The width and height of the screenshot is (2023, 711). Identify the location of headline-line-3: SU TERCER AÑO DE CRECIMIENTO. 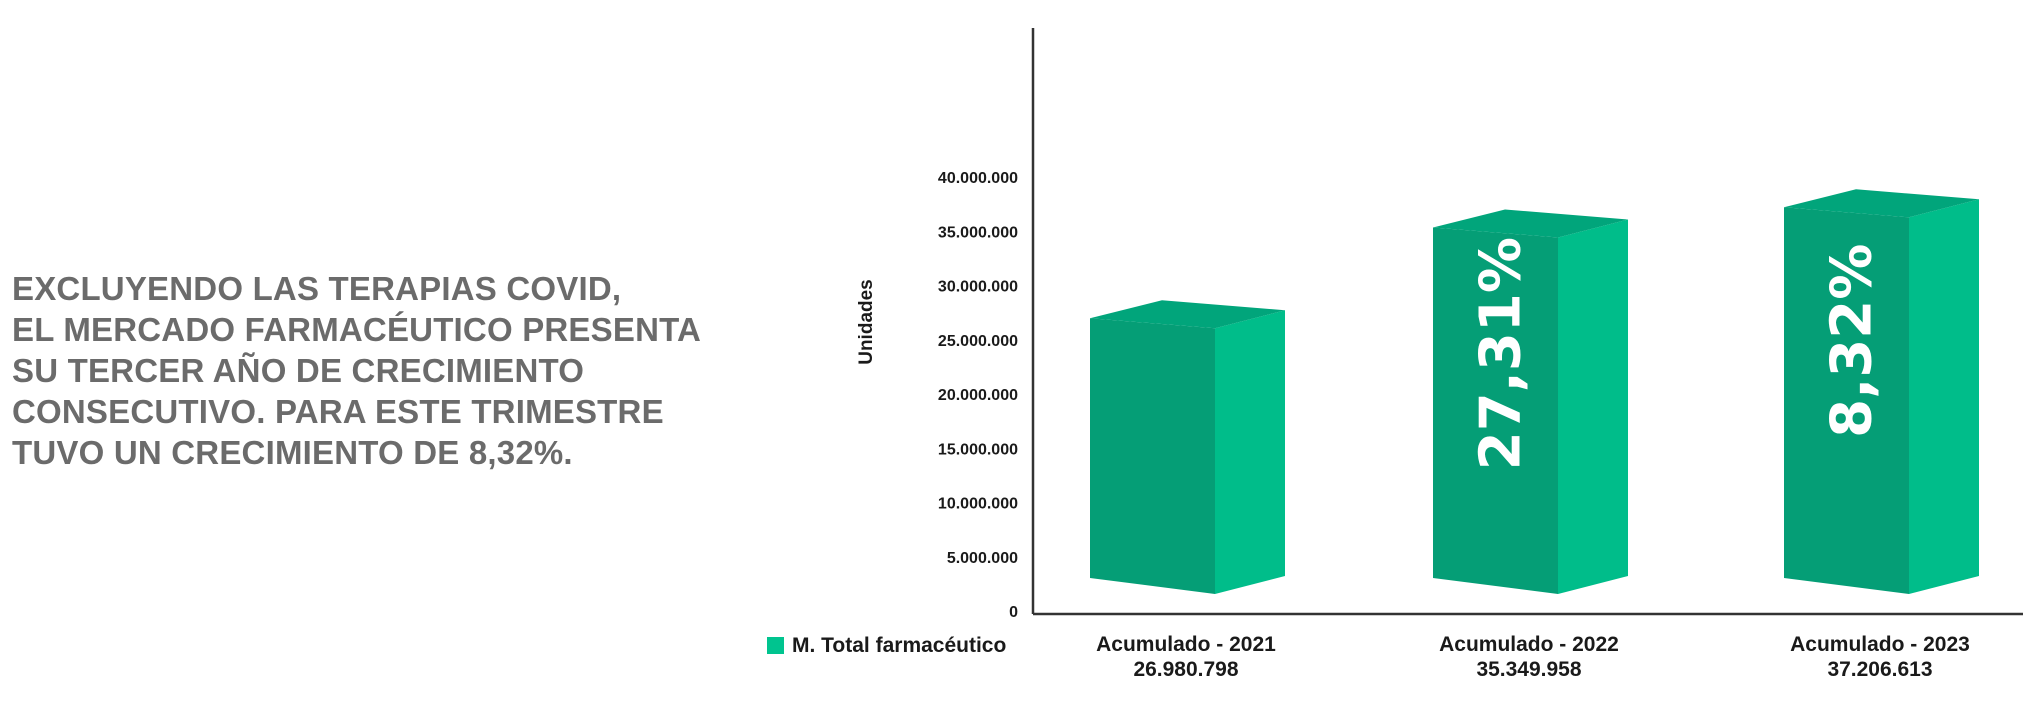
(298, 370).